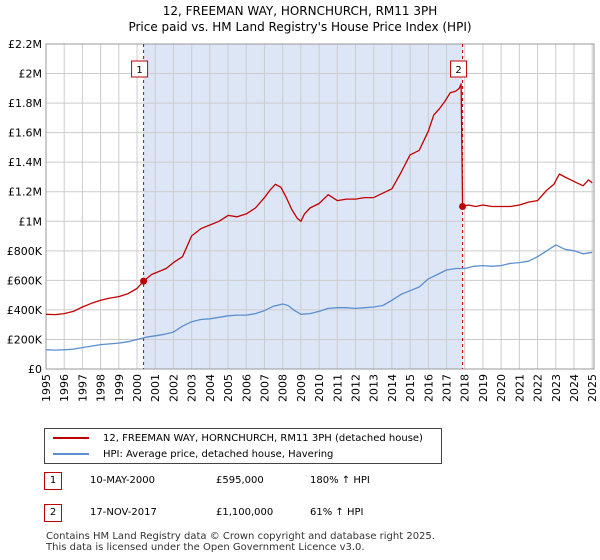  What do you see at coordinates (245, 512) in the screenshot?
I see `sale-price-2: £1,100,000` at bounding box center [245, 512].